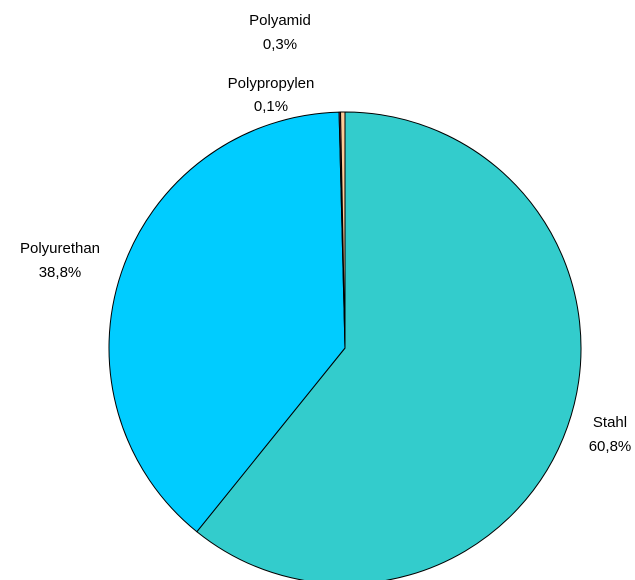 The height and width of the screenshot is (580, 635). Describe the element at coordinates (271, 83) in the screenshot. I see `label-name-polypropylen: Polypropylen` at that location.